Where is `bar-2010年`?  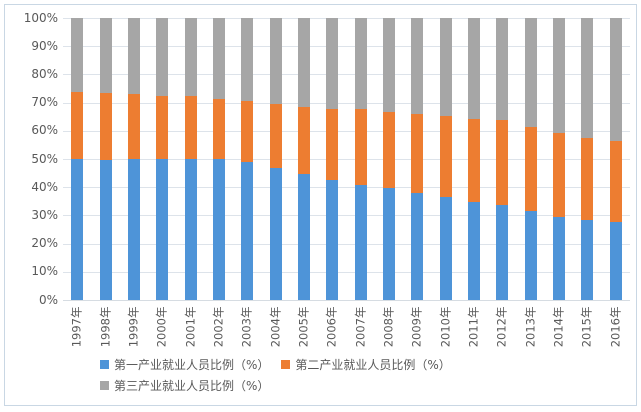 bar-2010年 is located at coordinates (445, 159).